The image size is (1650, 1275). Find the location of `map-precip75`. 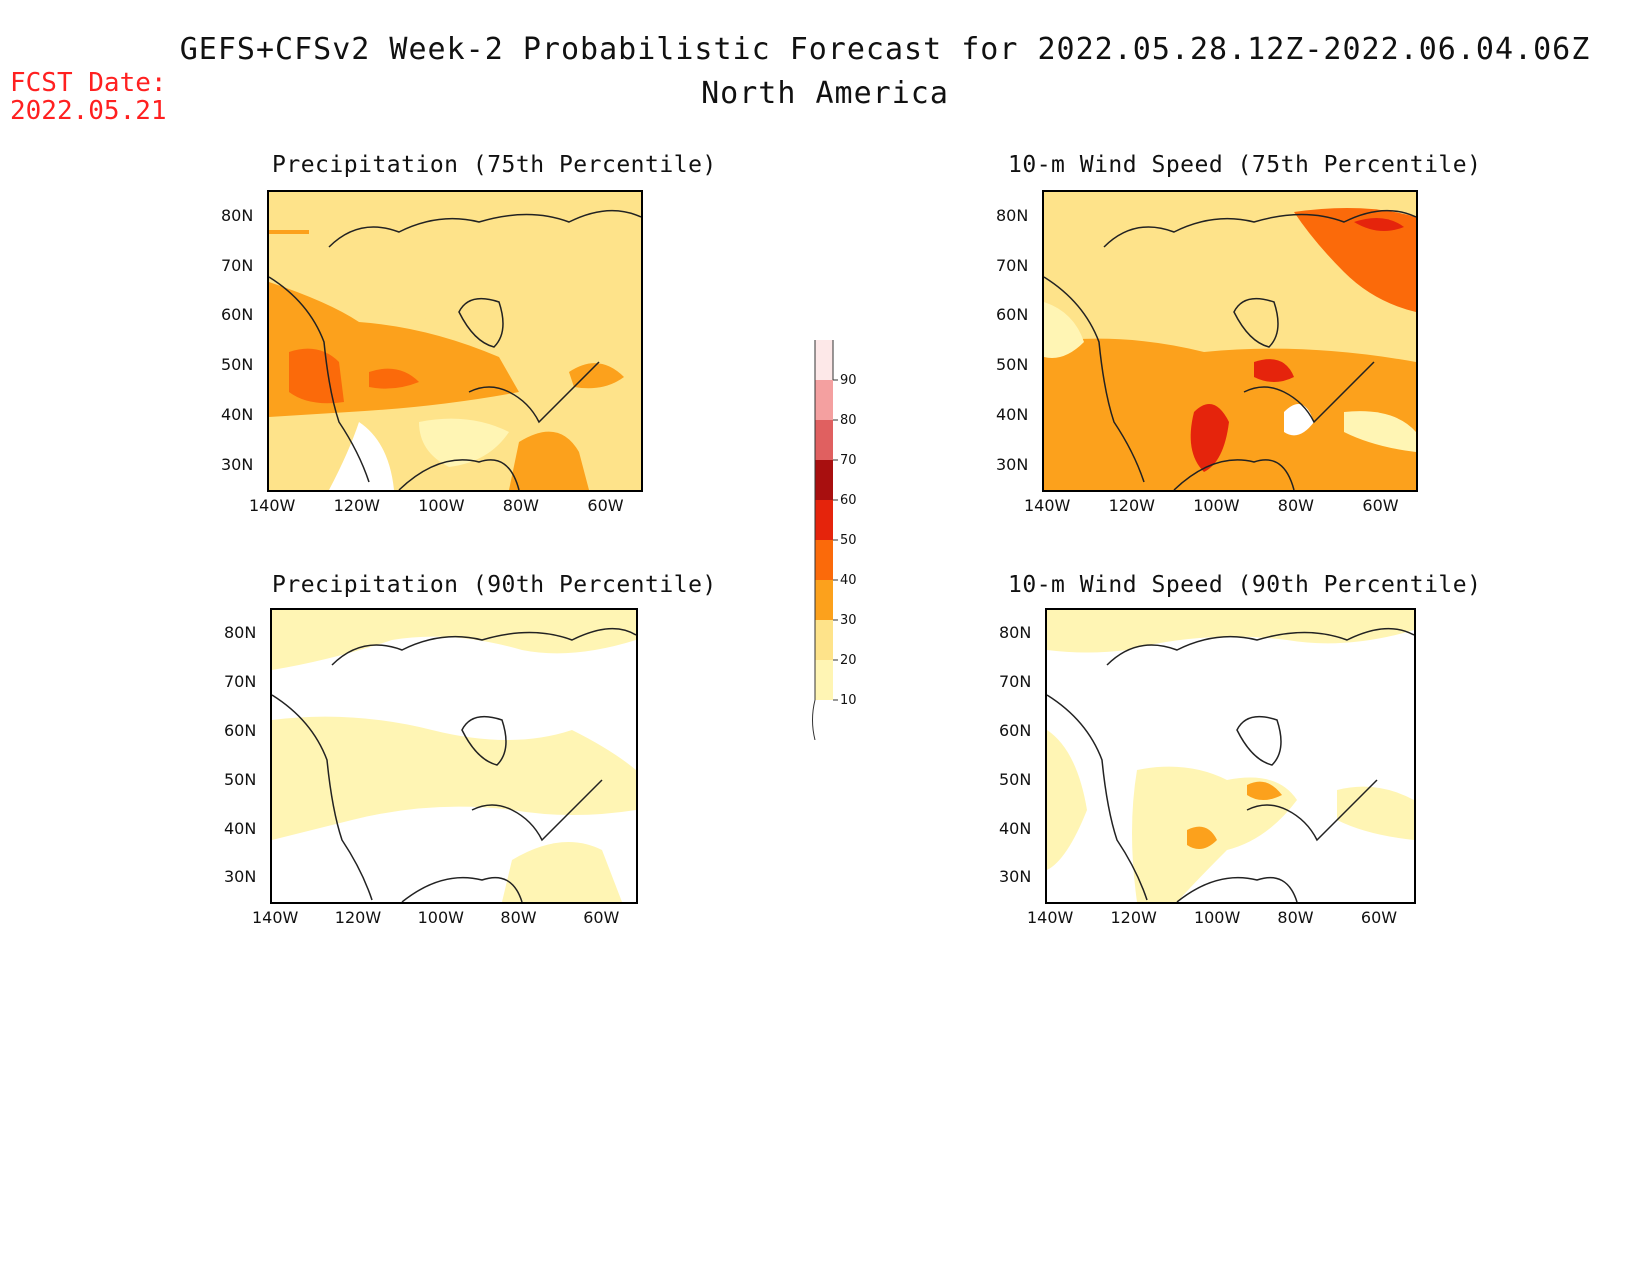

map-precip75 is located at coordinates (455, 341).